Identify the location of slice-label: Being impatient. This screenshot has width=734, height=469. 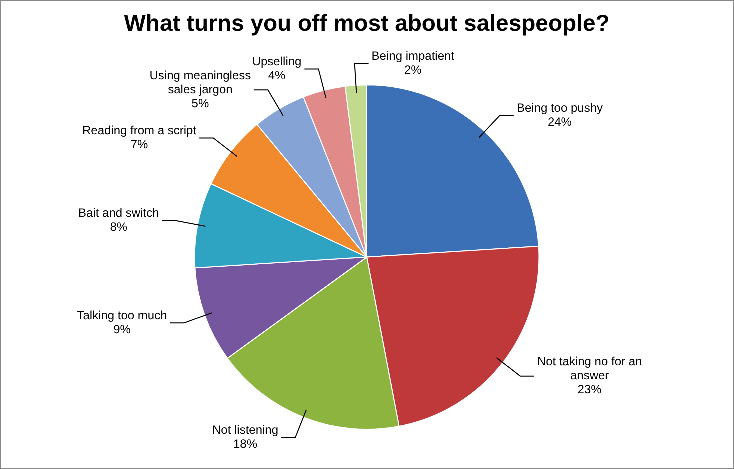
(414, 55).